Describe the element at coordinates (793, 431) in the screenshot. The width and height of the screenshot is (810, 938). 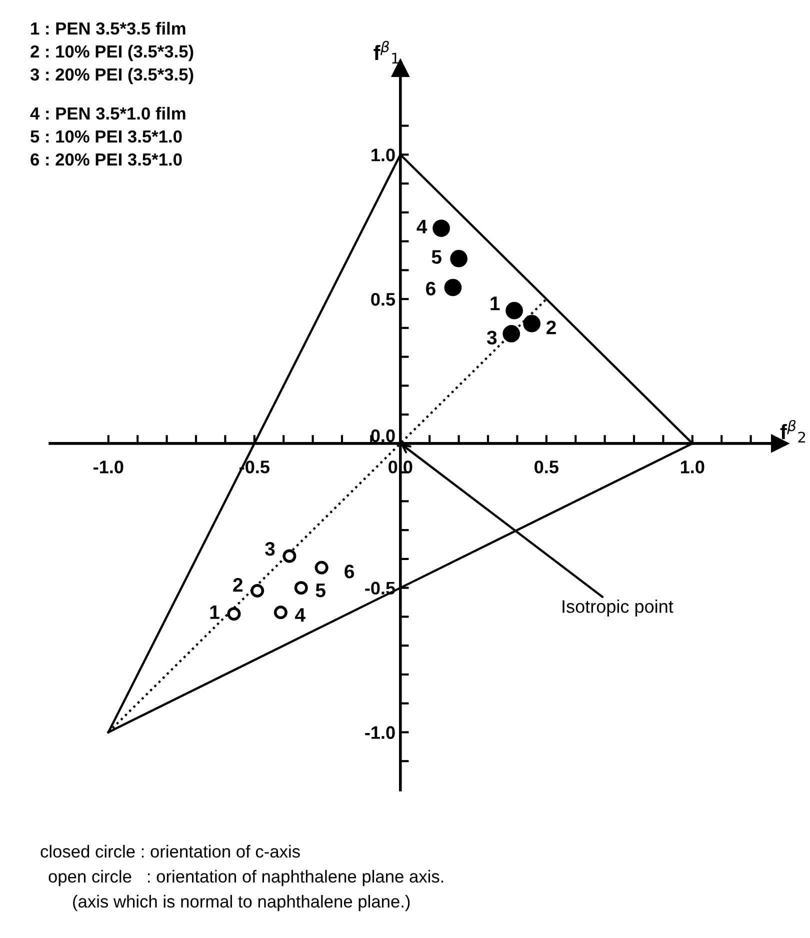
I see `x-axis-title: f$^{β}$$_{2}$` at that location.